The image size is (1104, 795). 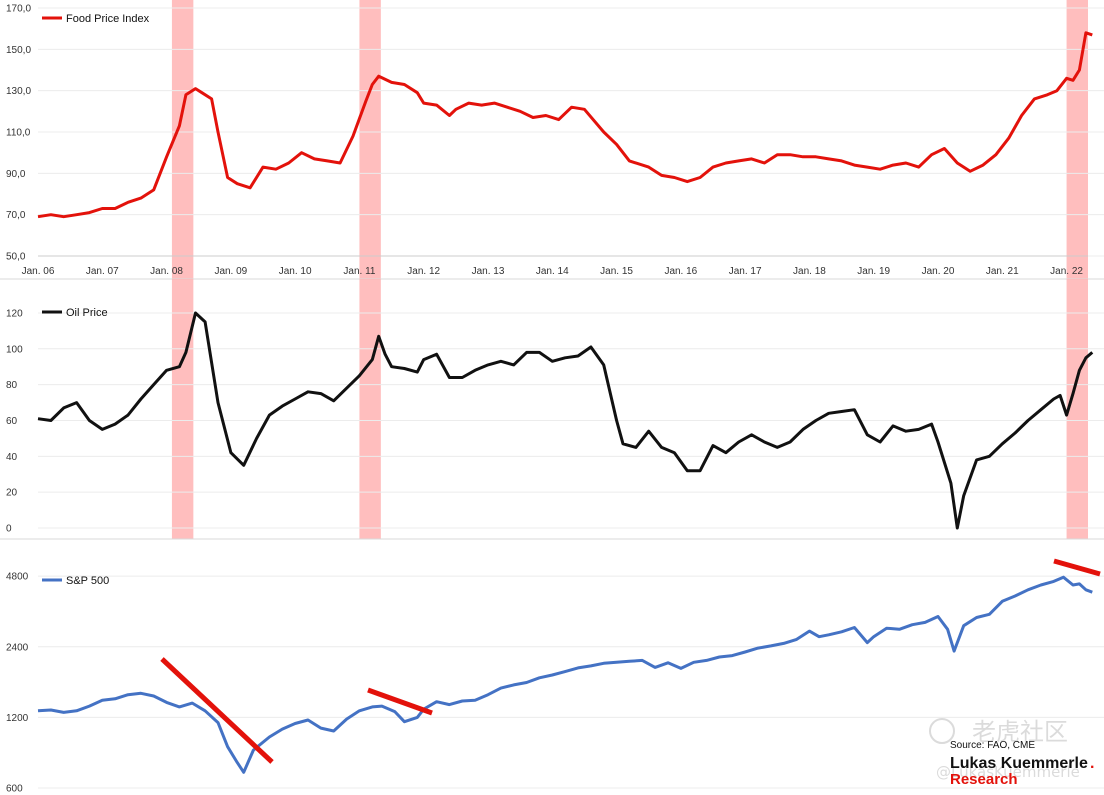 I want to click on food-x-tick-label: Jan. 20, so click(x=938, y=271).